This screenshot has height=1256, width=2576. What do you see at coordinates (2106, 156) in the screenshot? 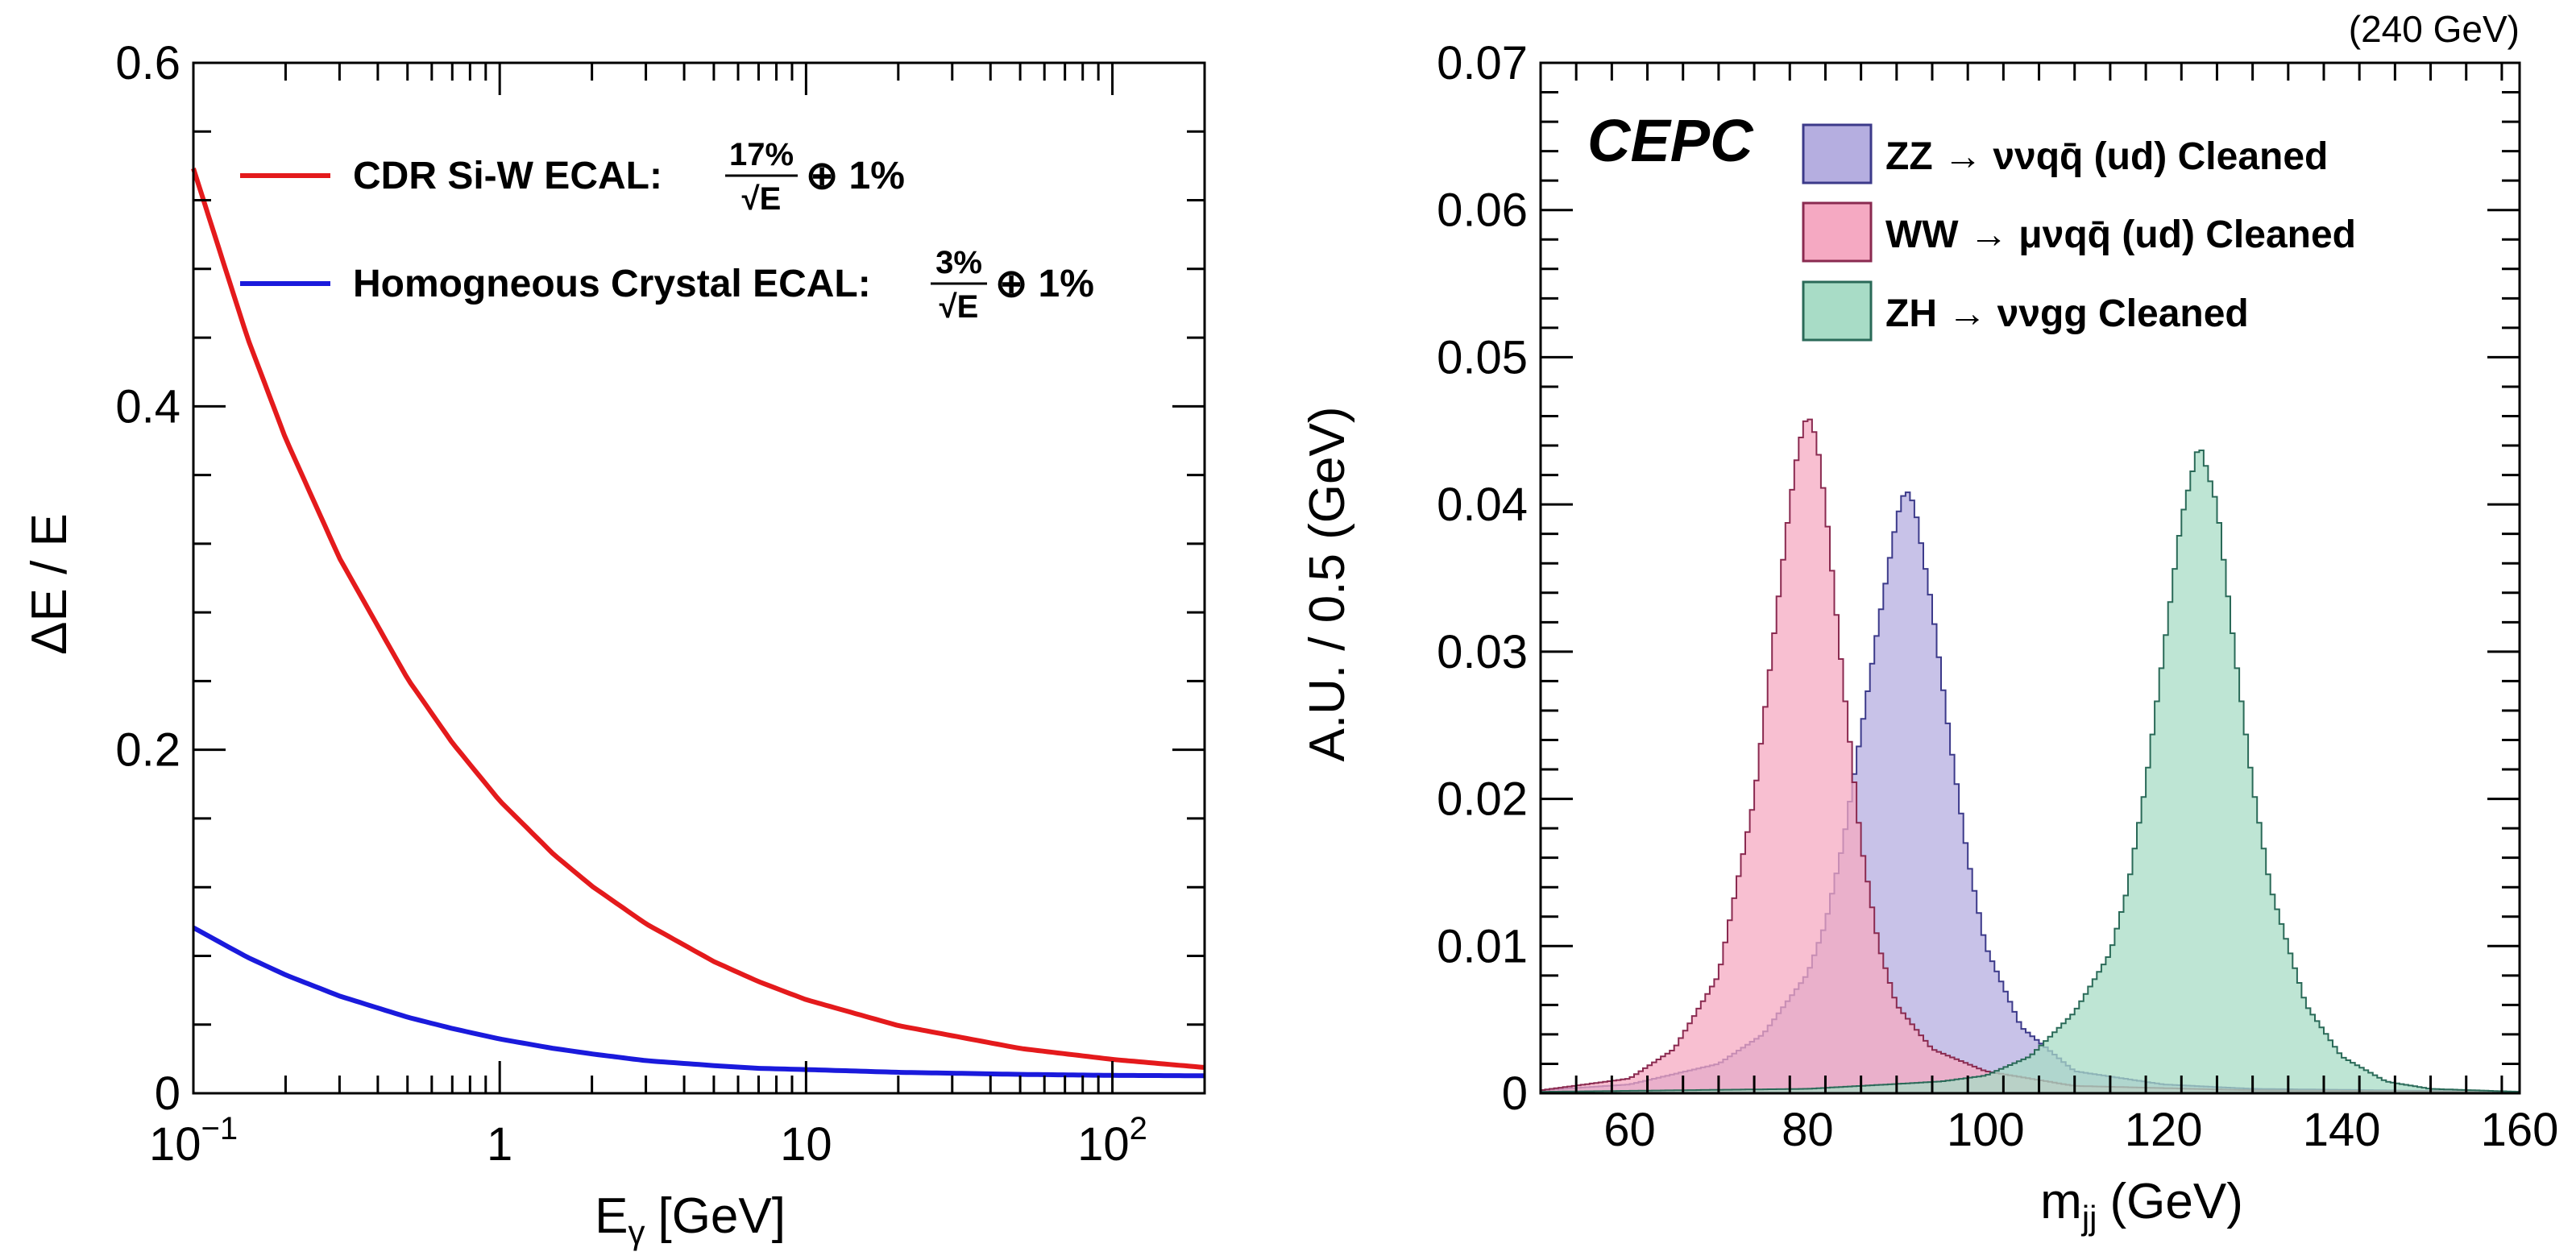
I see `legend-label-zz: ZZ → ννqq̄ (ud) Cleaned` at bounding box center [2106, 156].